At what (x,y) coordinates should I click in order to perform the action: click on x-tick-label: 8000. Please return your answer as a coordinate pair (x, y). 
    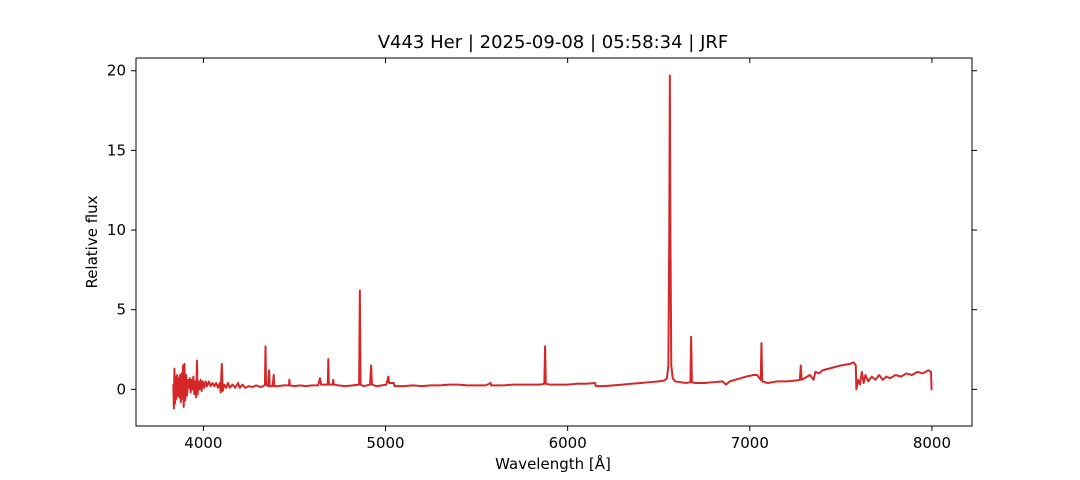
    Looking at the image, I should click on (932, 443).